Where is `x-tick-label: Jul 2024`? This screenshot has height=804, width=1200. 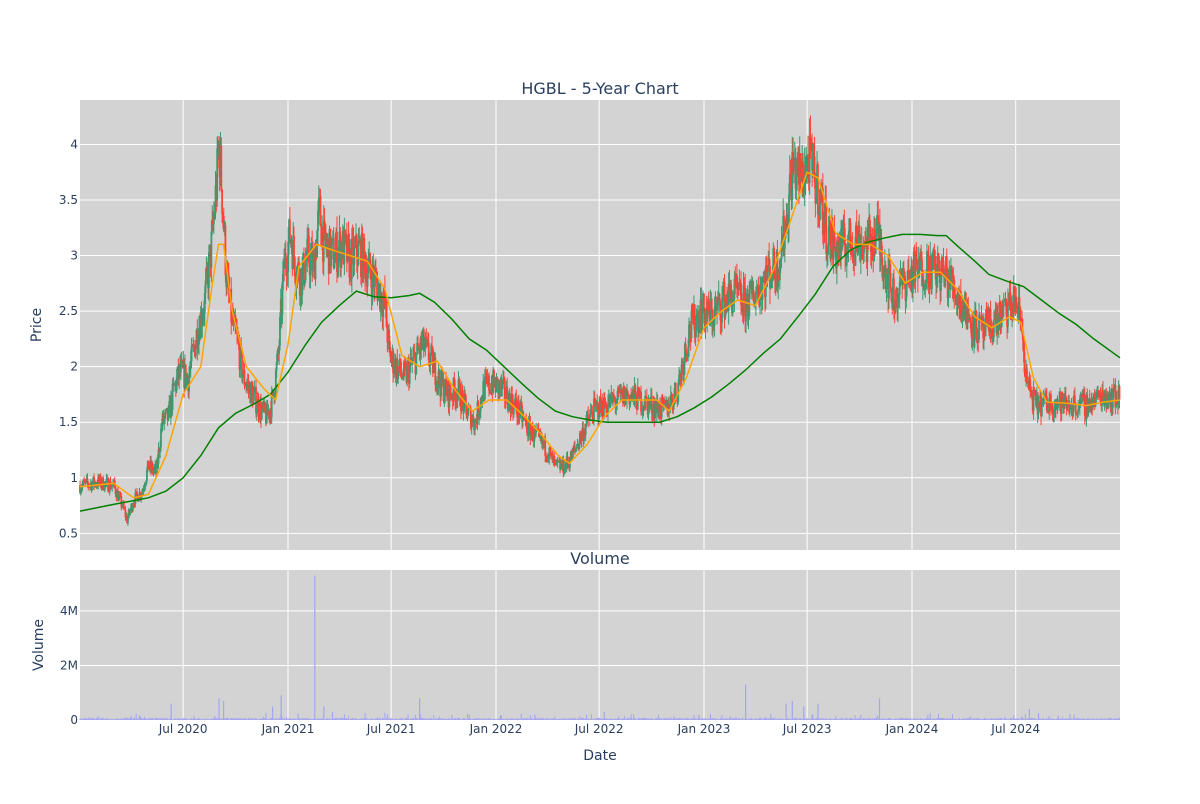 x-tick-label: Jul 2024 is located at coordinates (1015, 729).